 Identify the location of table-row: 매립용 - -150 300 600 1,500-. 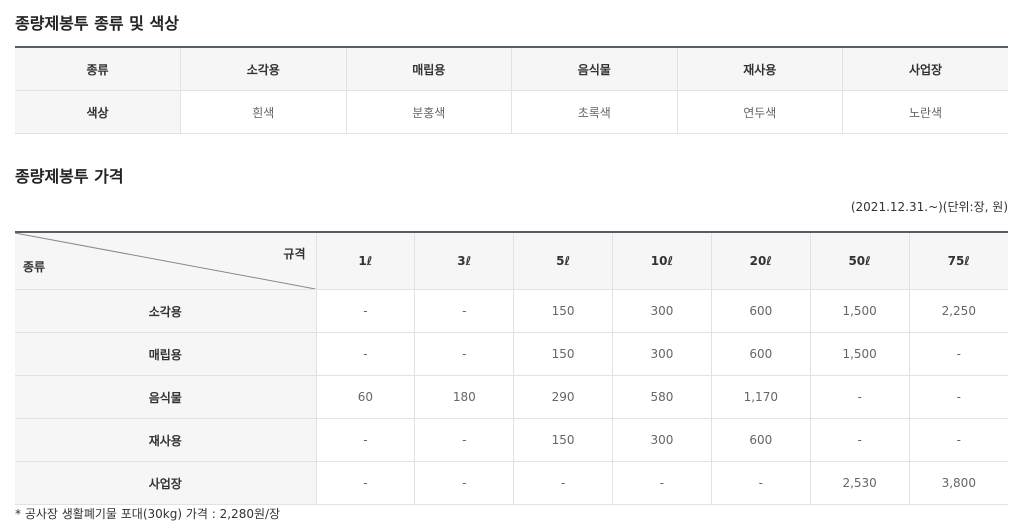
(511, 354).